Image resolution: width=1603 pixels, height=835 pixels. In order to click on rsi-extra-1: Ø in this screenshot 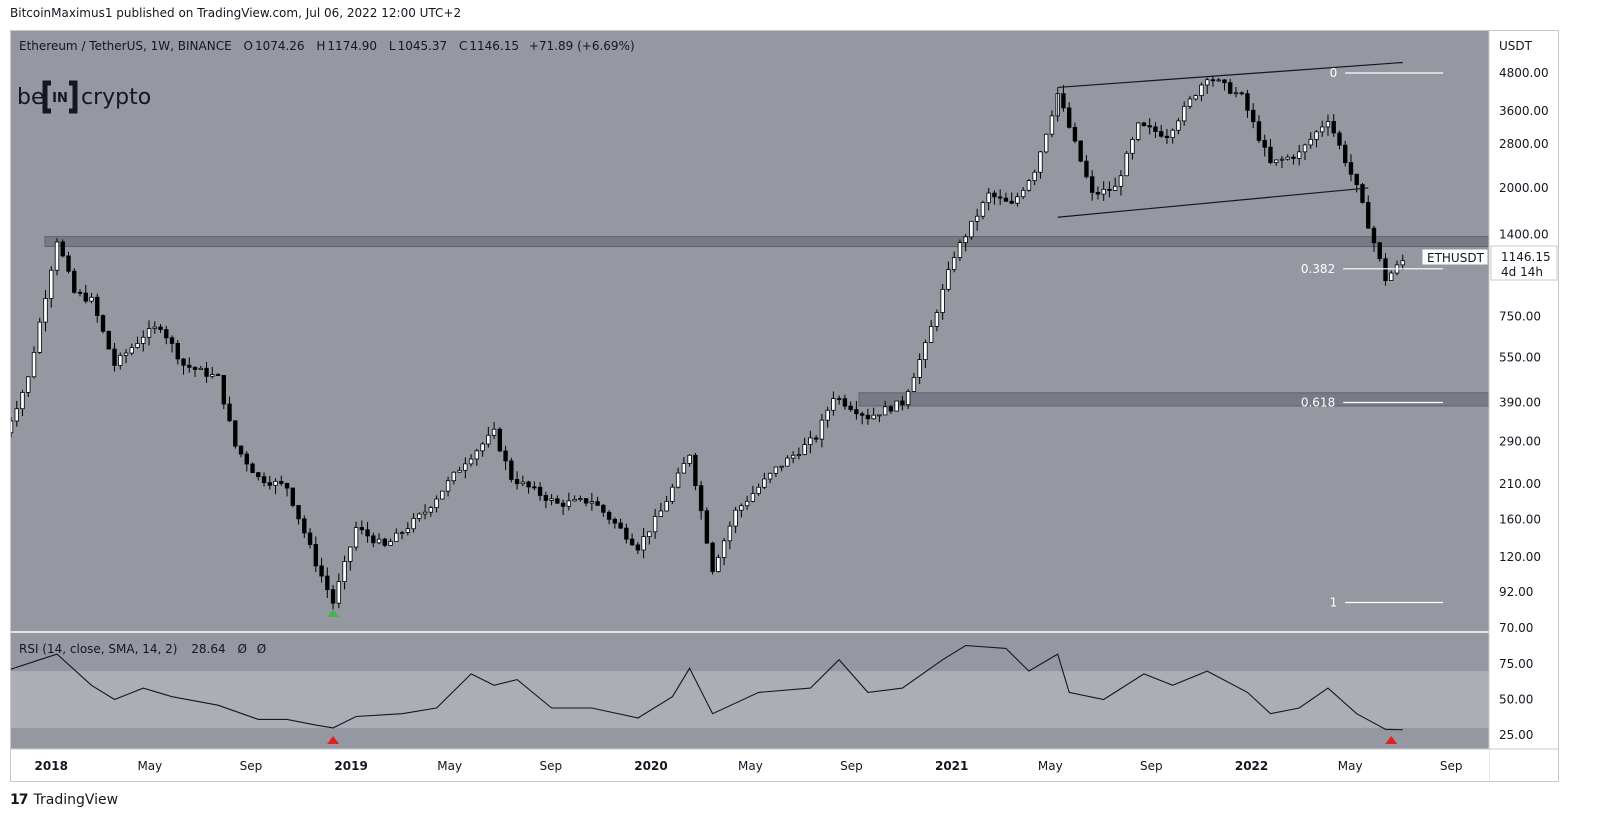, I will do `click(241, 649)`.